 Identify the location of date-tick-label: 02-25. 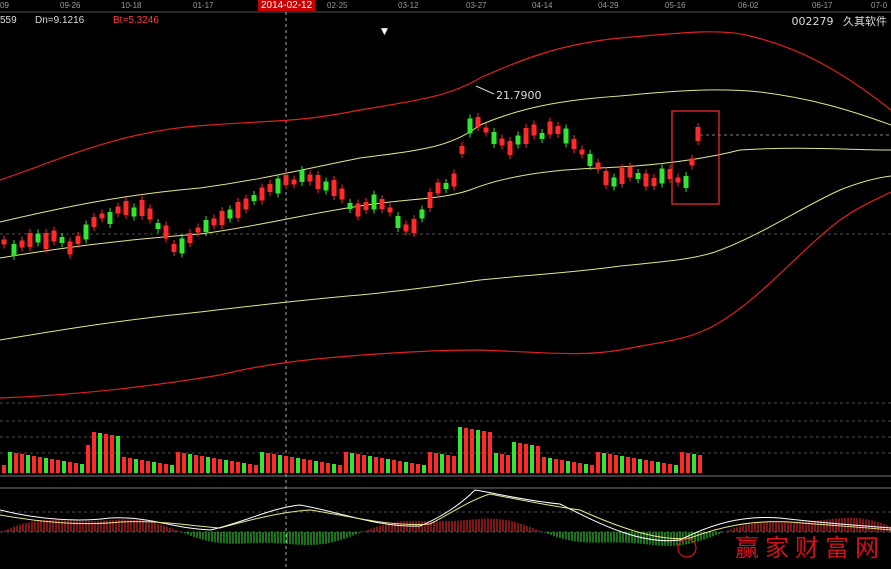
(337, 5).